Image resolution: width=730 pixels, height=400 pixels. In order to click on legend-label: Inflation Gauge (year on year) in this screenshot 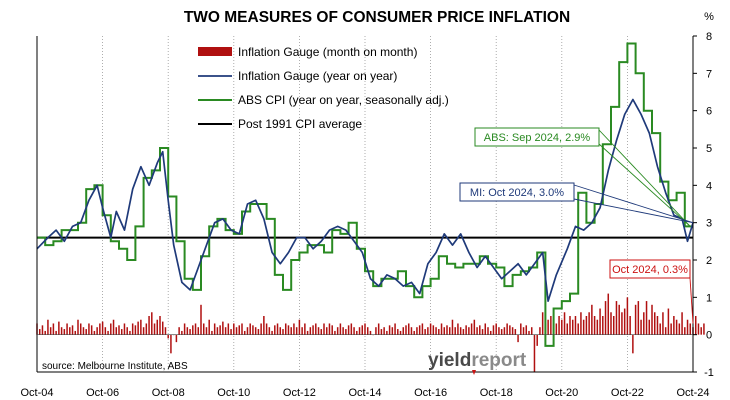, I will do `click(317, 76)`.